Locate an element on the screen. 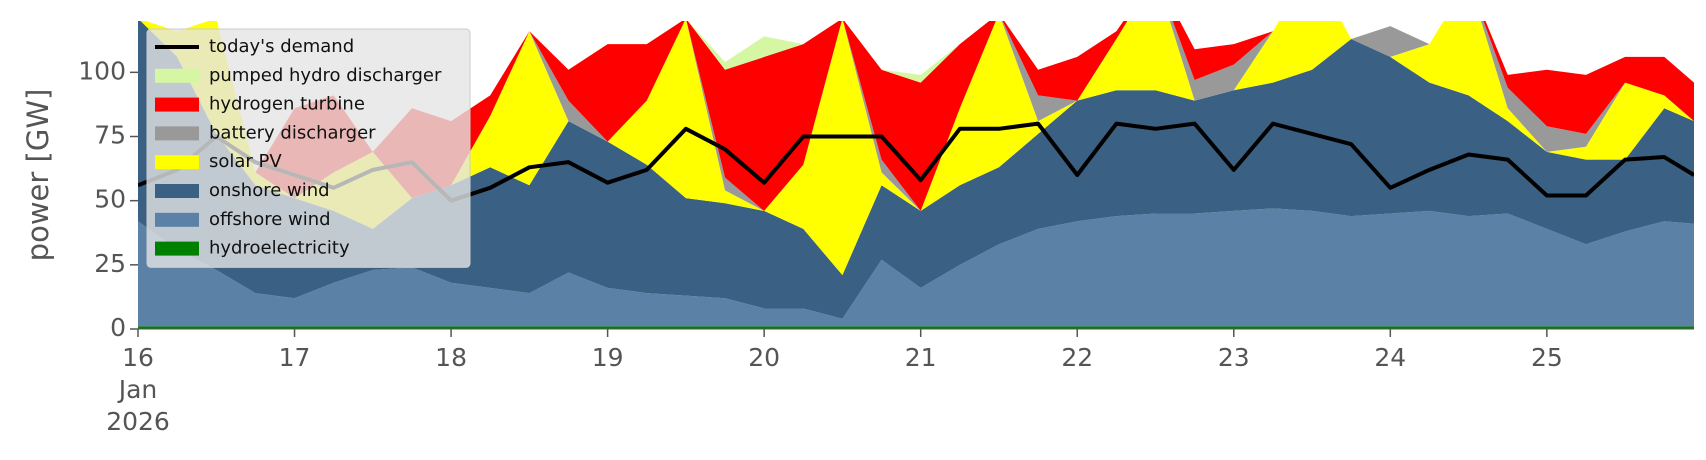 The image size is (1706, 460). legend-label: hydroelectricity is located at coordinates (279, 248).